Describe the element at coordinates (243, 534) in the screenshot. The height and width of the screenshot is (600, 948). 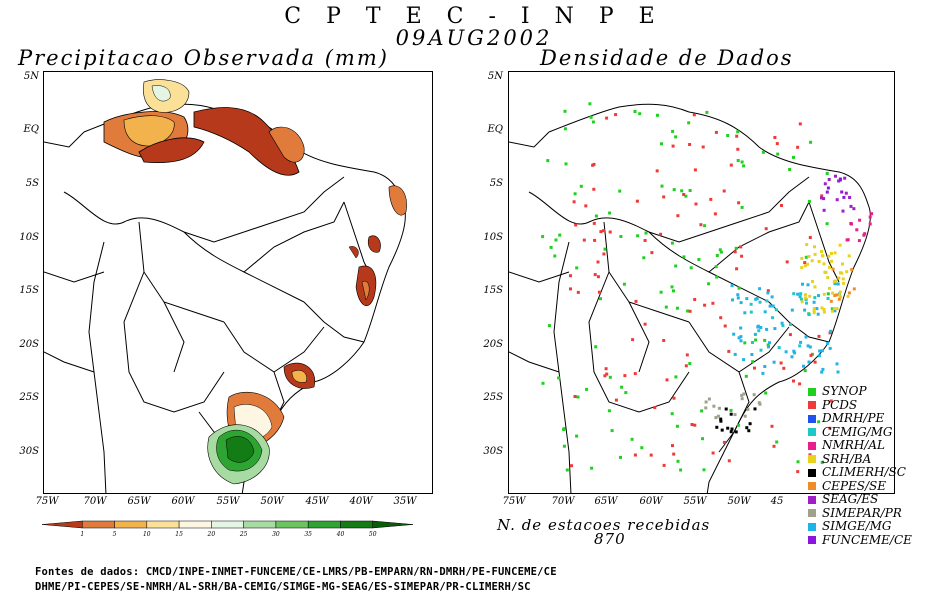
I see `colorbar-label: 25` at that location.